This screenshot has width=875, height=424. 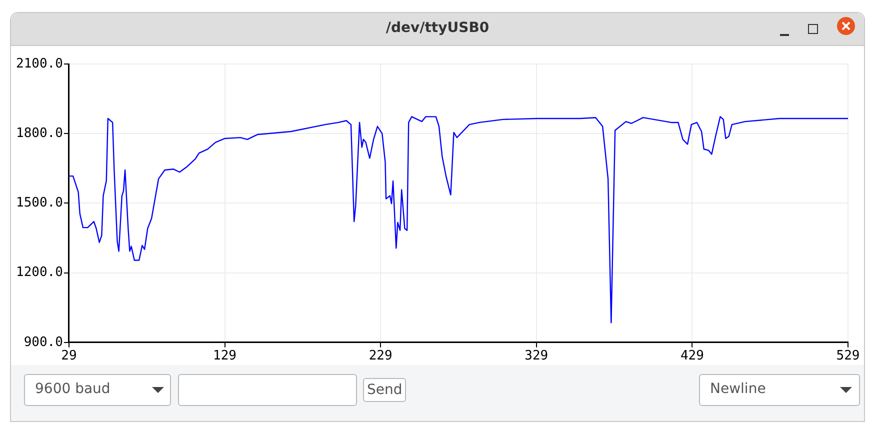 I want to click on y-tick-label: 900.0, so click(x=43, y=342).